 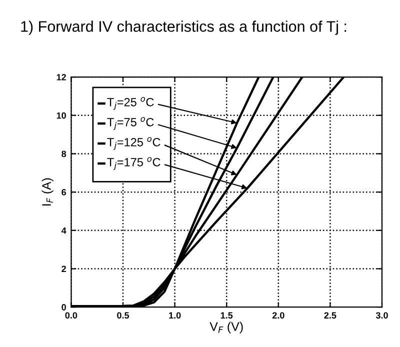 What do you see at coordinates (382, 315) in the screenshot?
I see `x-tick-label: 3.0` at bounding box center [382, 315].